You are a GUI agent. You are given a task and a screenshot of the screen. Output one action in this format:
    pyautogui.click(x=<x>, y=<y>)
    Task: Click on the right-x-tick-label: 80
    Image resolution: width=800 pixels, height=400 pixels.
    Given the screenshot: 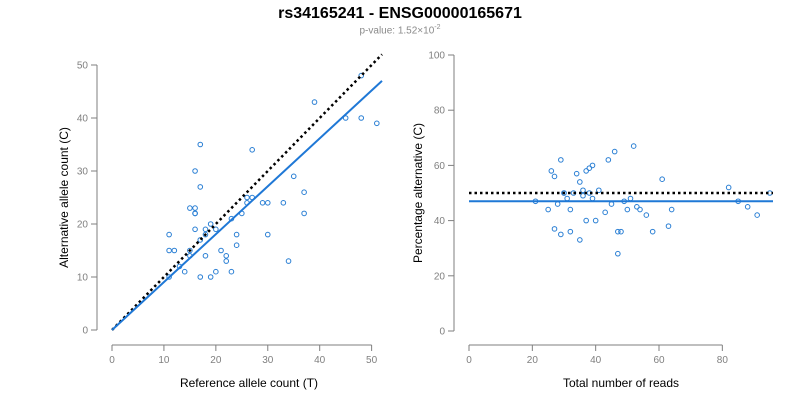 What is the action you would take?
    pyautogui.click(x=723, y=360)
    